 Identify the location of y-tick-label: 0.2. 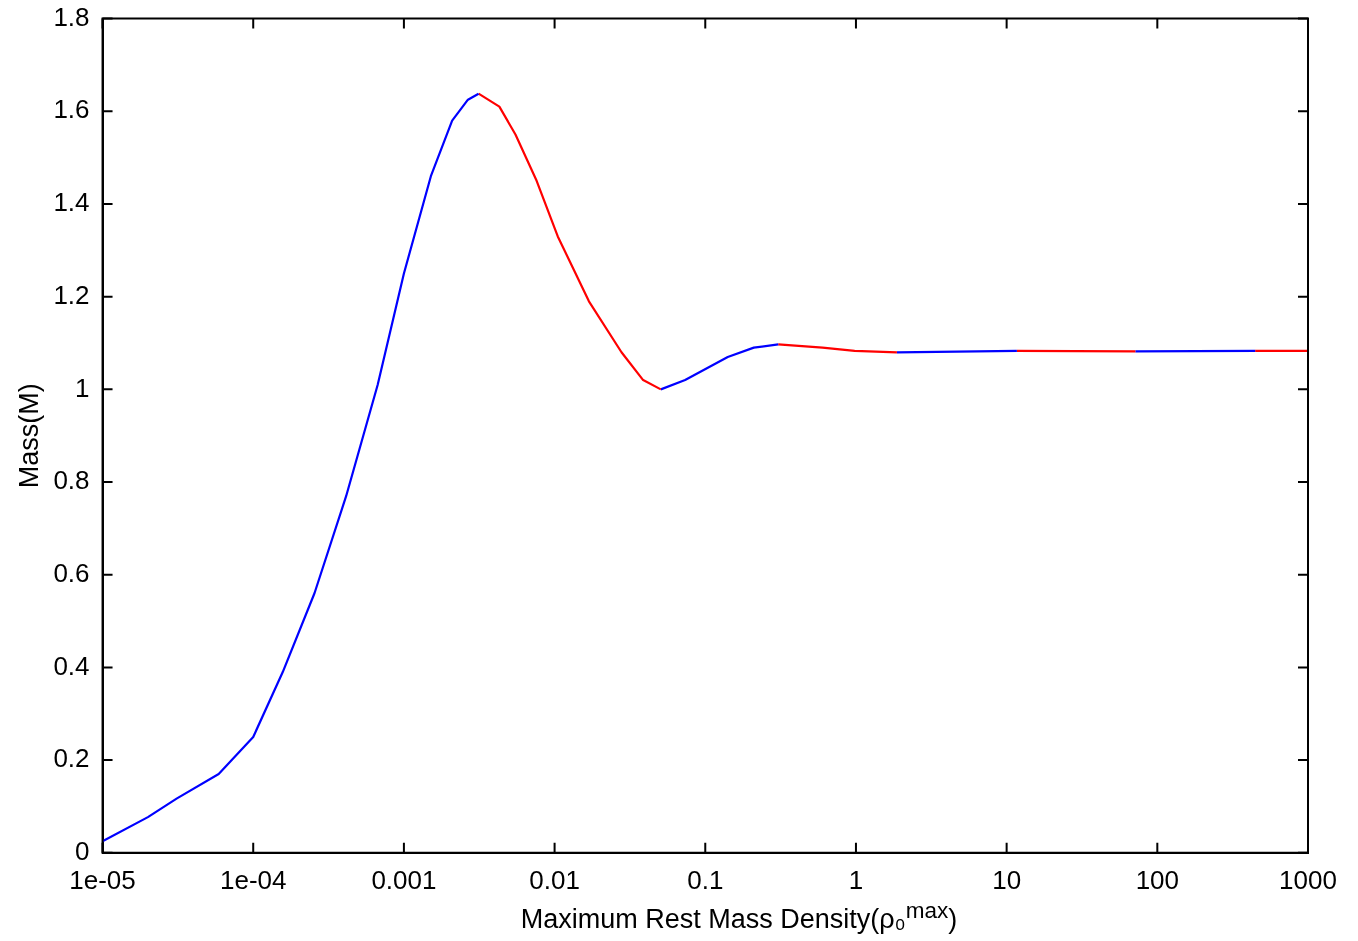
(71, 758).